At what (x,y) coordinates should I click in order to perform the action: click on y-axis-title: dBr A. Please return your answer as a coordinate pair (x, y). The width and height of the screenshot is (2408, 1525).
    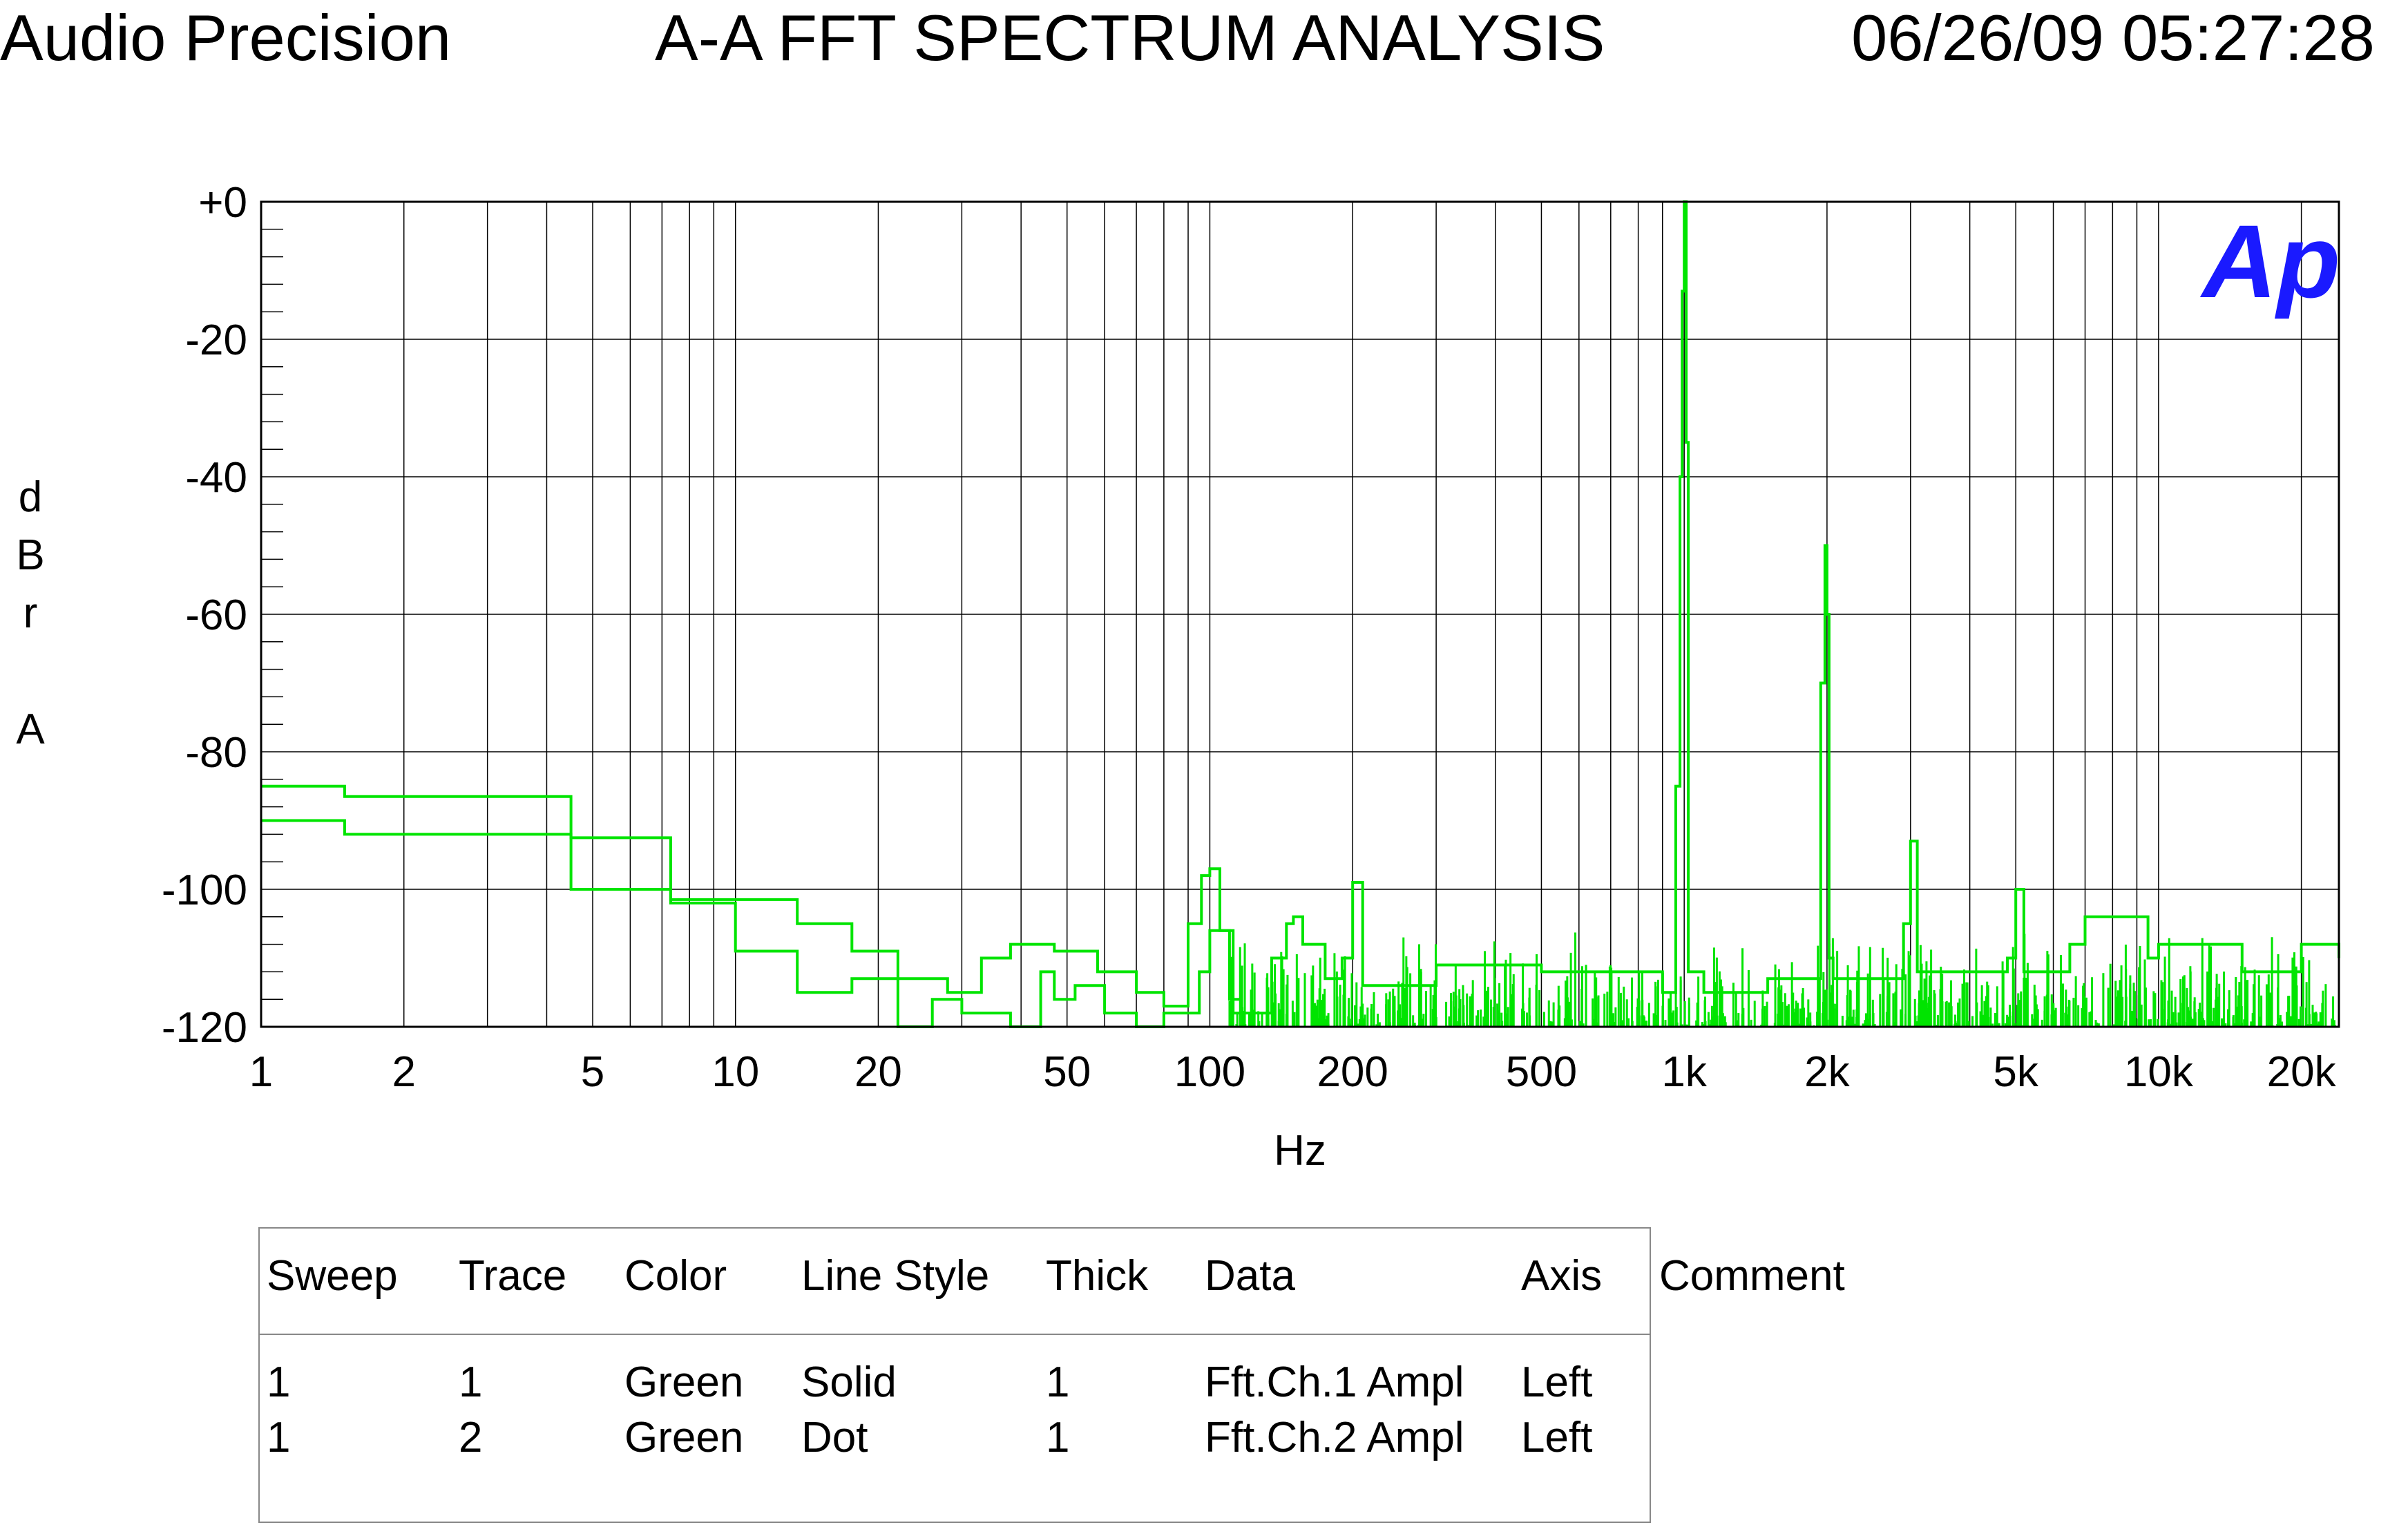
    Looking at the image, I should click on (31, 613).